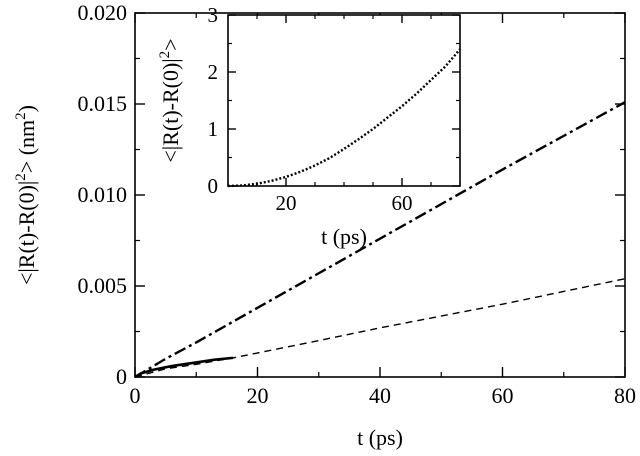  What do you see at coordinates (103, 103) in the screenshot?
I see `main-y-tick-label: 0.015` at bounding box center [103, 103].